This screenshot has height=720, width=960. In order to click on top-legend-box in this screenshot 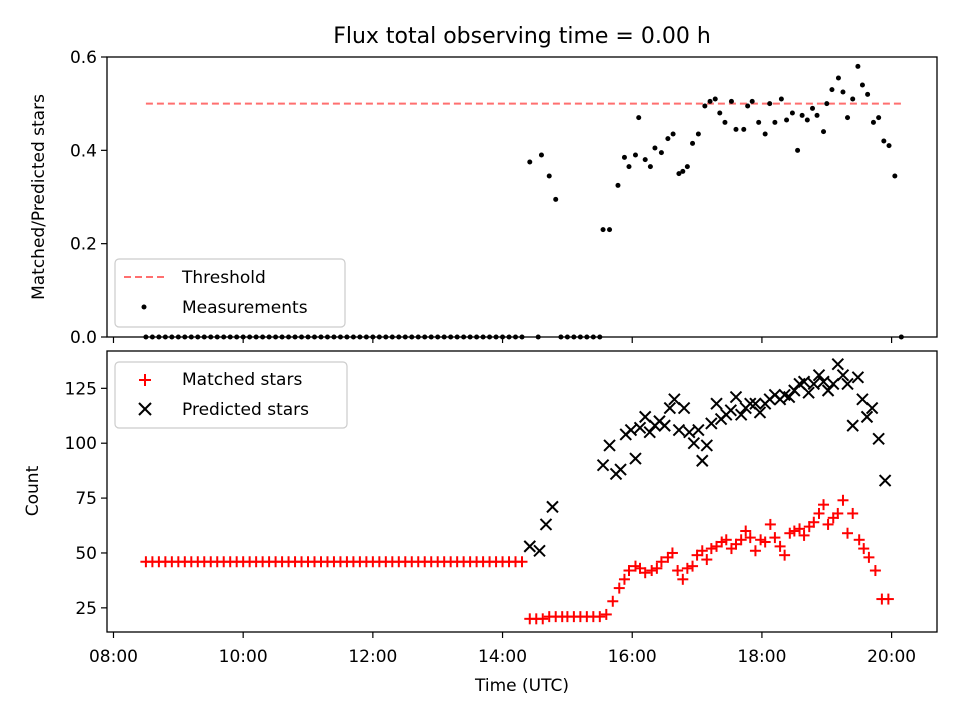, I will do `click(230, 293)`.